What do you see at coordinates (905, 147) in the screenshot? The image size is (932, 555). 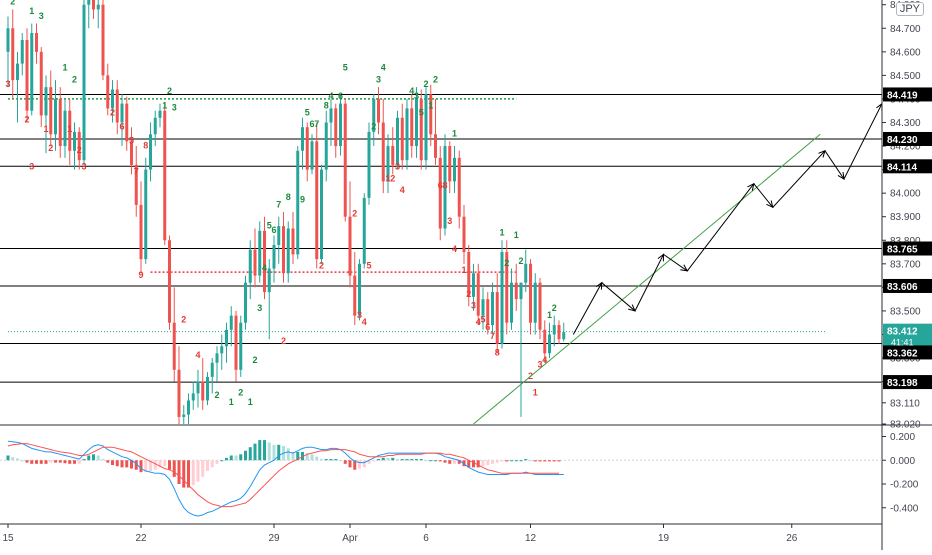 I see `price-tick-label: 84.200` at bounding box center [905, 147].